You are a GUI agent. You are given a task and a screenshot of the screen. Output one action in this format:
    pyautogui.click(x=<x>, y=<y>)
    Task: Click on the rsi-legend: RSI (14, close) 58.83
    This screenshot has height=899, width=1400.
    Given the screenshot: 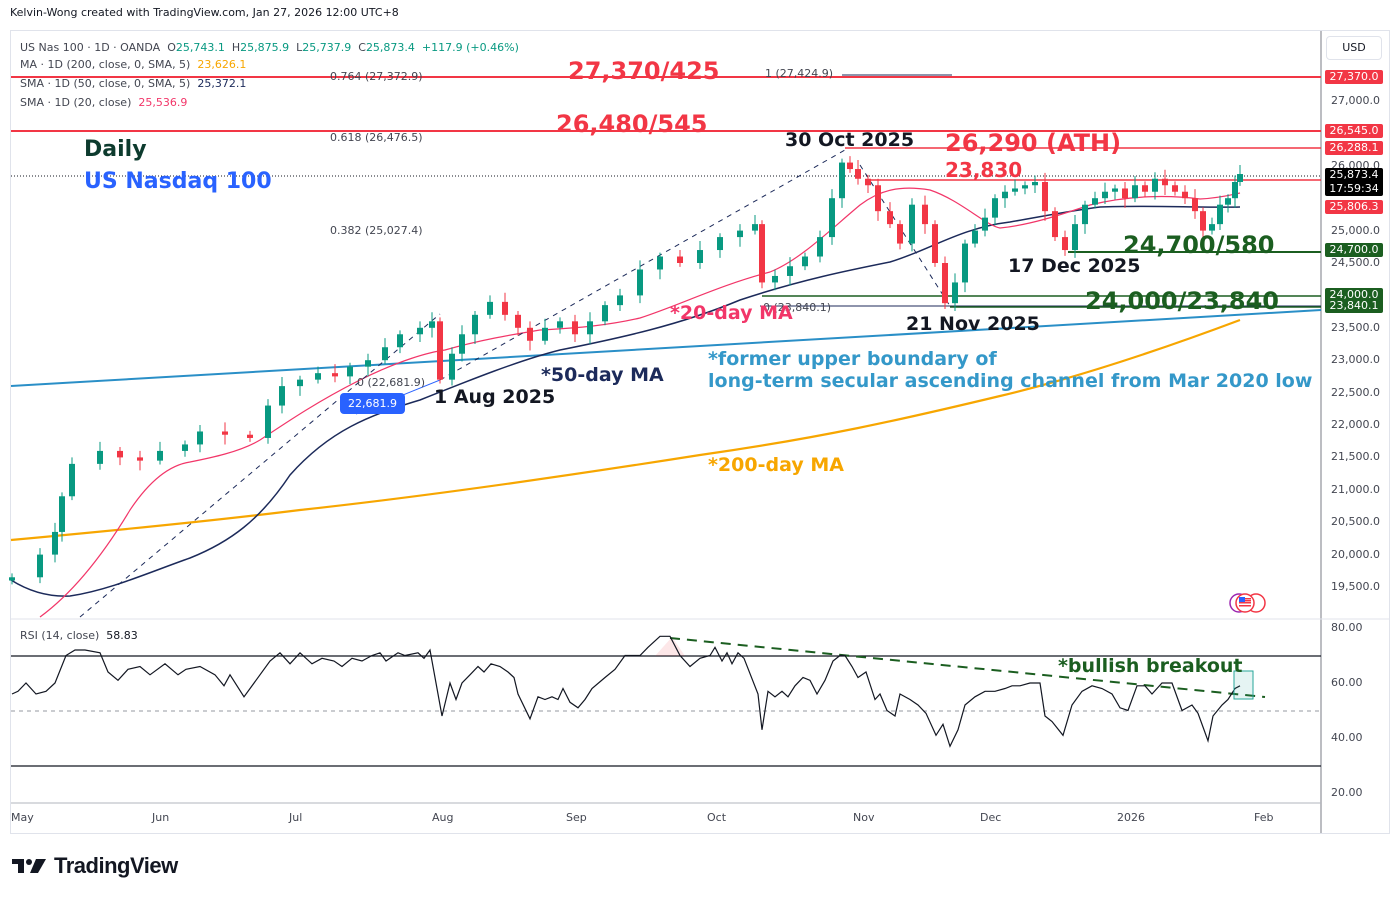 What is the action you would take?
    pyautogui.click(x=79, y=635)
    